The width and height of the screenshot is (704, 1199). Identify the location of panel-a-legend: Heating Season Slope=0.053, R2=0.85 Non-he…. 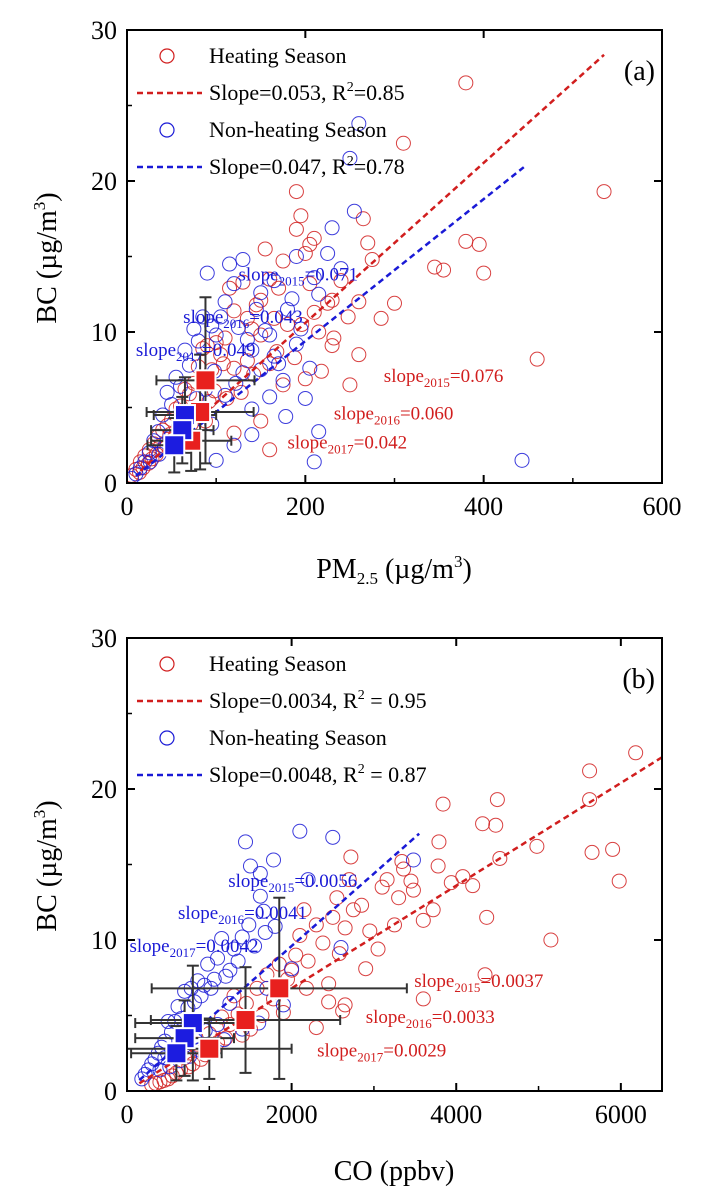
(271, 111).